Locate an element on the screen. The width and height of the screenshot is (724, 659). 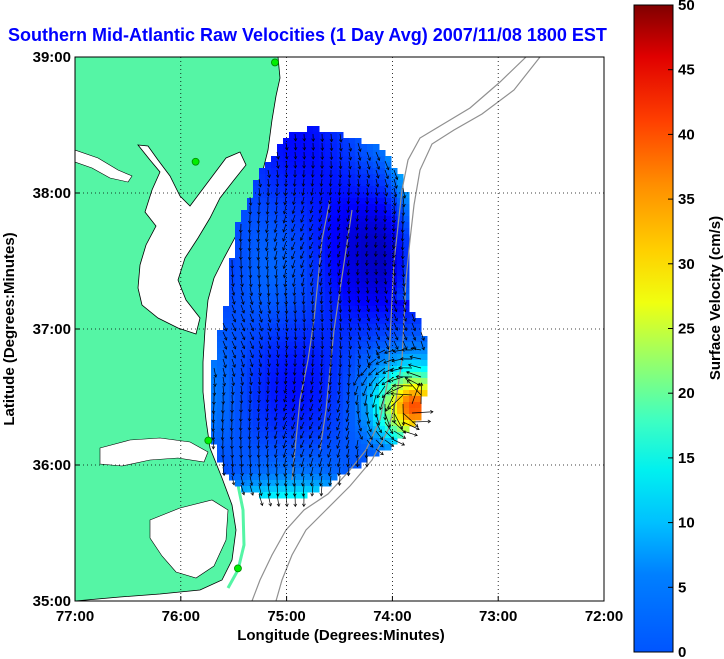
colorbar-label: Surface Velocity (cm/s) is located at coordinates (715, 298).